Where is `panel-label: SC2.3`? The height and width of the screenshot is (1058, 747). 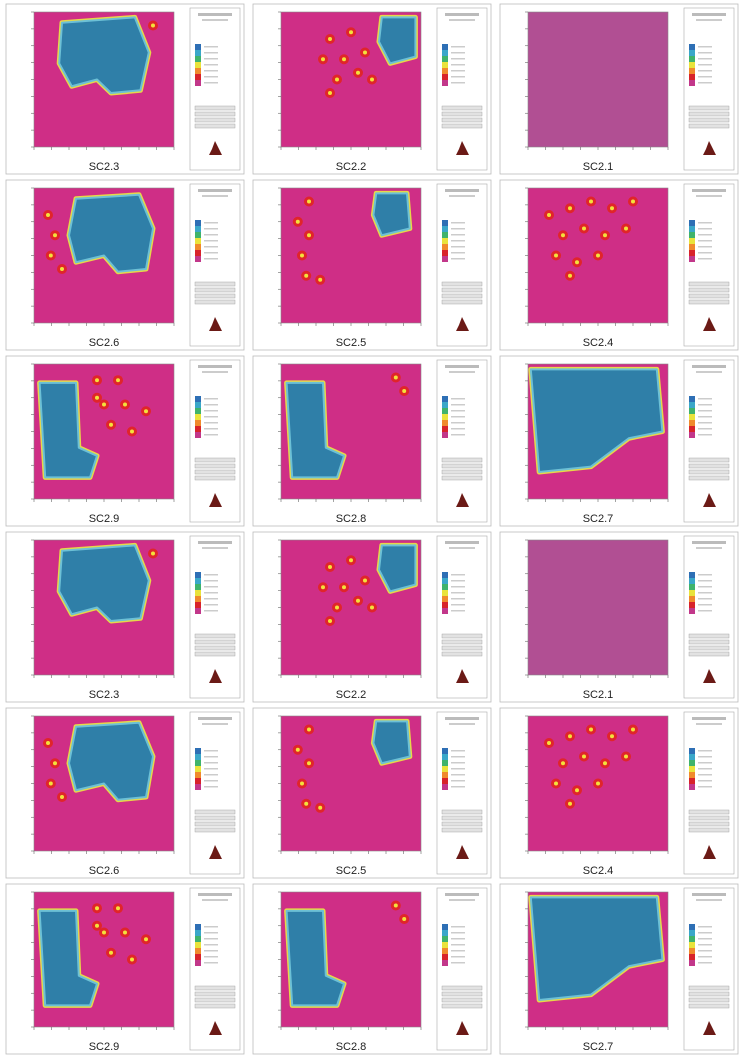
panel-label: SC2.3 is located at coordinates (104, 167).